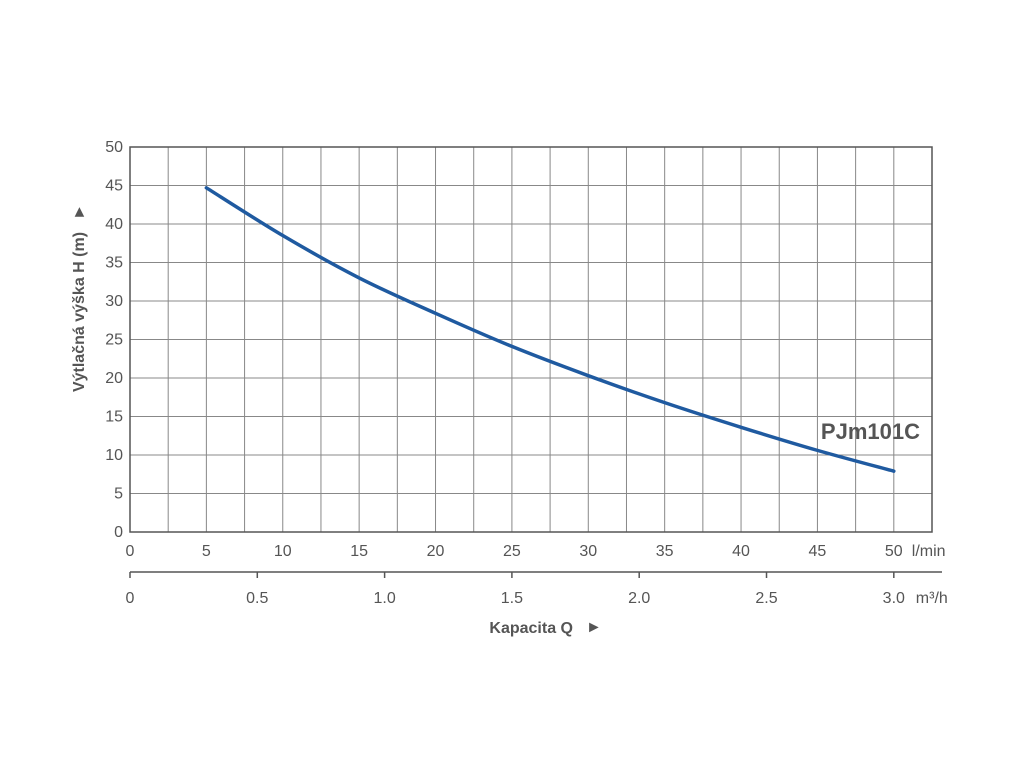  What do you see at coordinates (894, 598) in the screenshot?
I see `secondary-x-tick-label: 3.0` at bounding box center [894, 598].